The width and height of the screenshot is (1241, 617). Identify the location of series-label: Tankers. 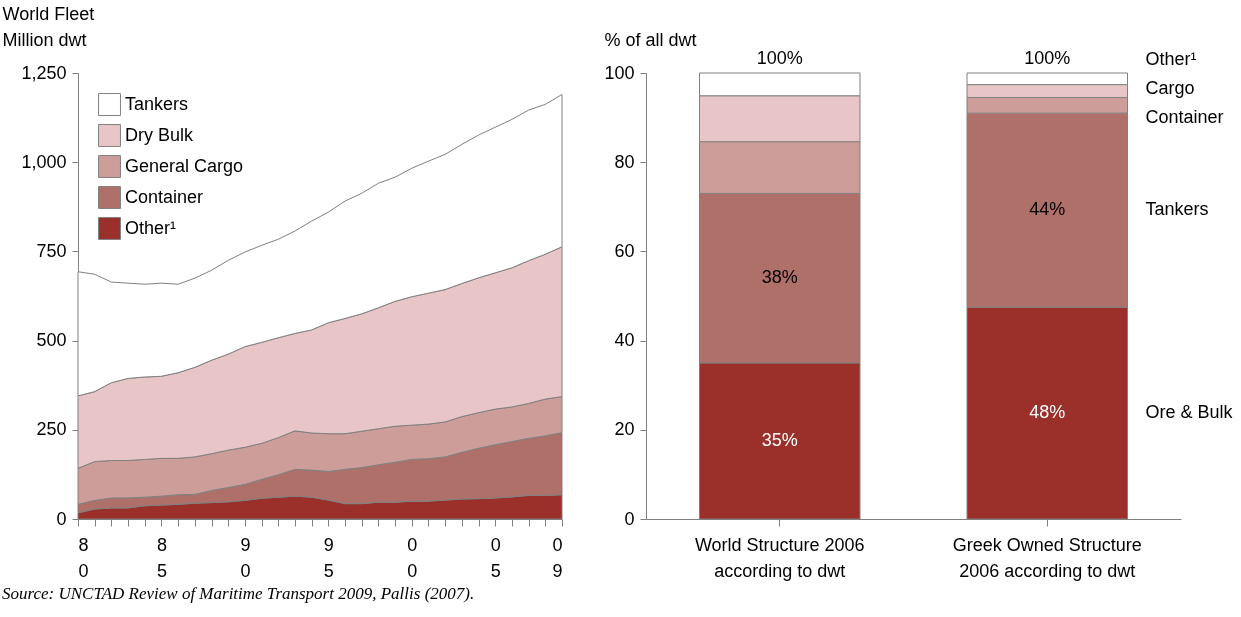
(1177, 209).